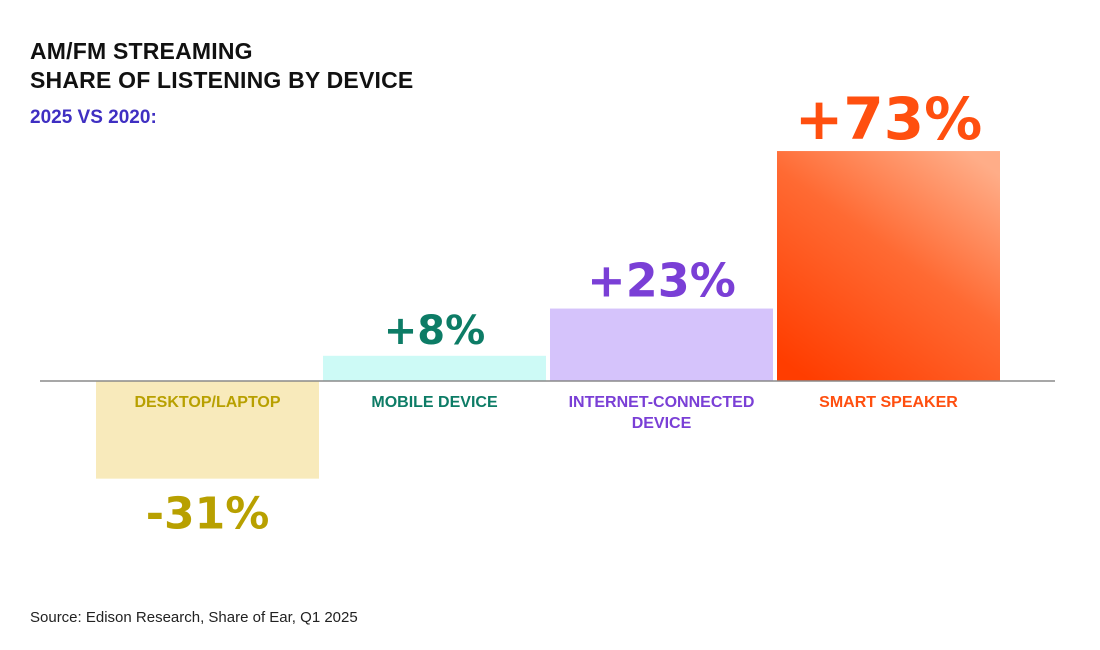  What do you see at coordinates (434, 331) in the screenshot?
I see `value-label-mobile-device: +8%` at bounding box center [434, 331].